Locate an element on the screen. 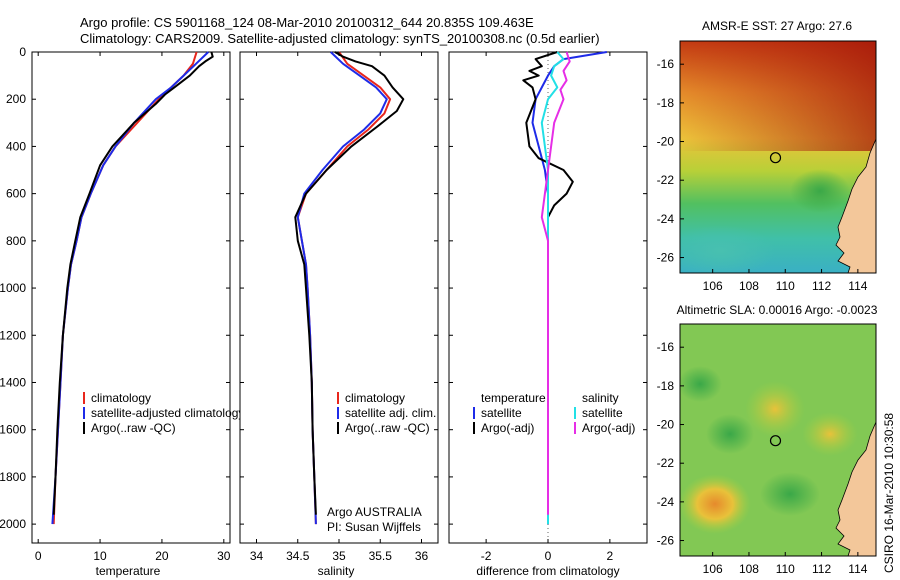 The image size is (900, 580). x-tick-label: -2 is located at coordinates (486, 556).